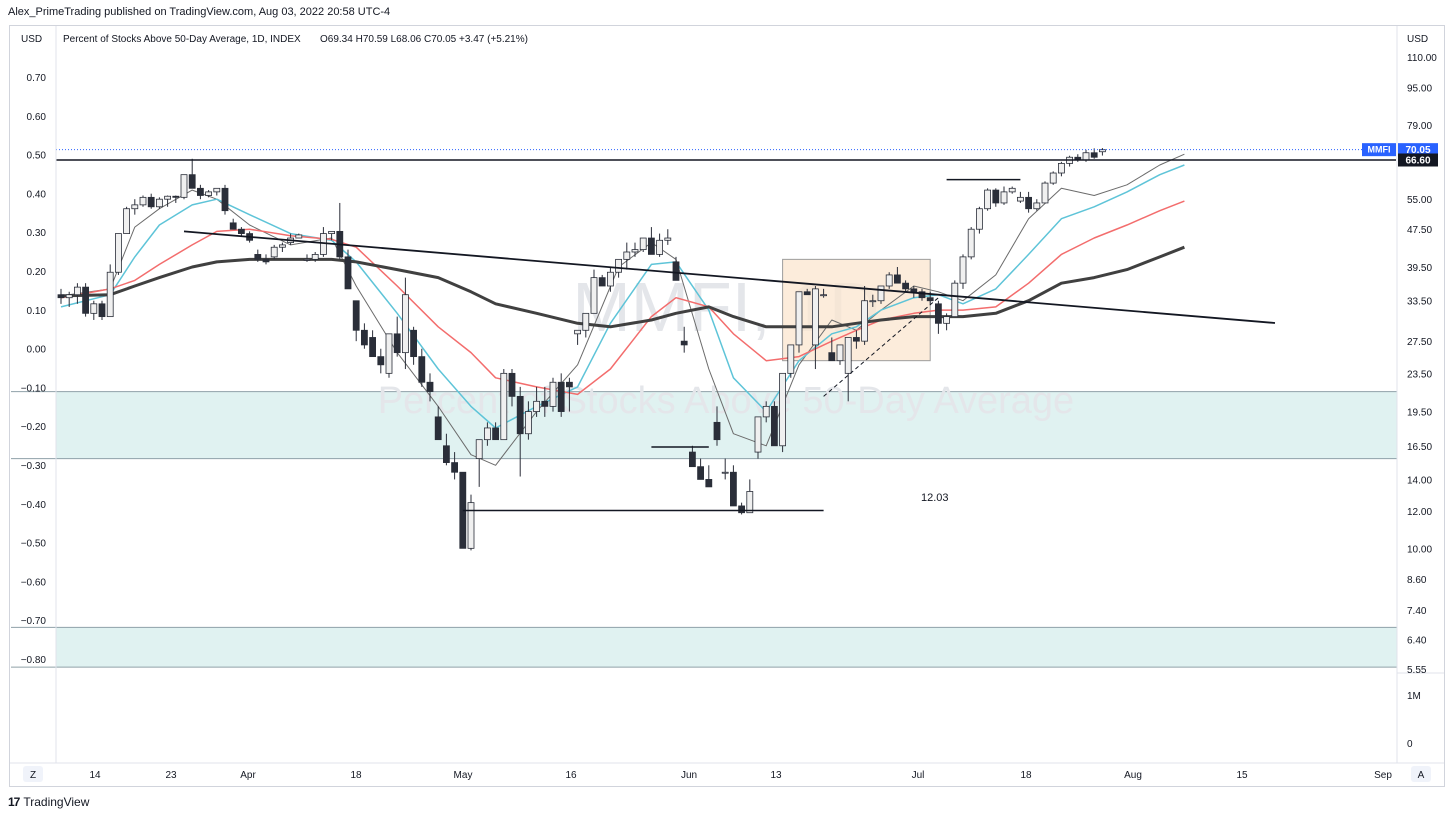  Describe the element at coordinates (37, 156) in the screenshot. I see `left-tick-label: 0.50` at that location.